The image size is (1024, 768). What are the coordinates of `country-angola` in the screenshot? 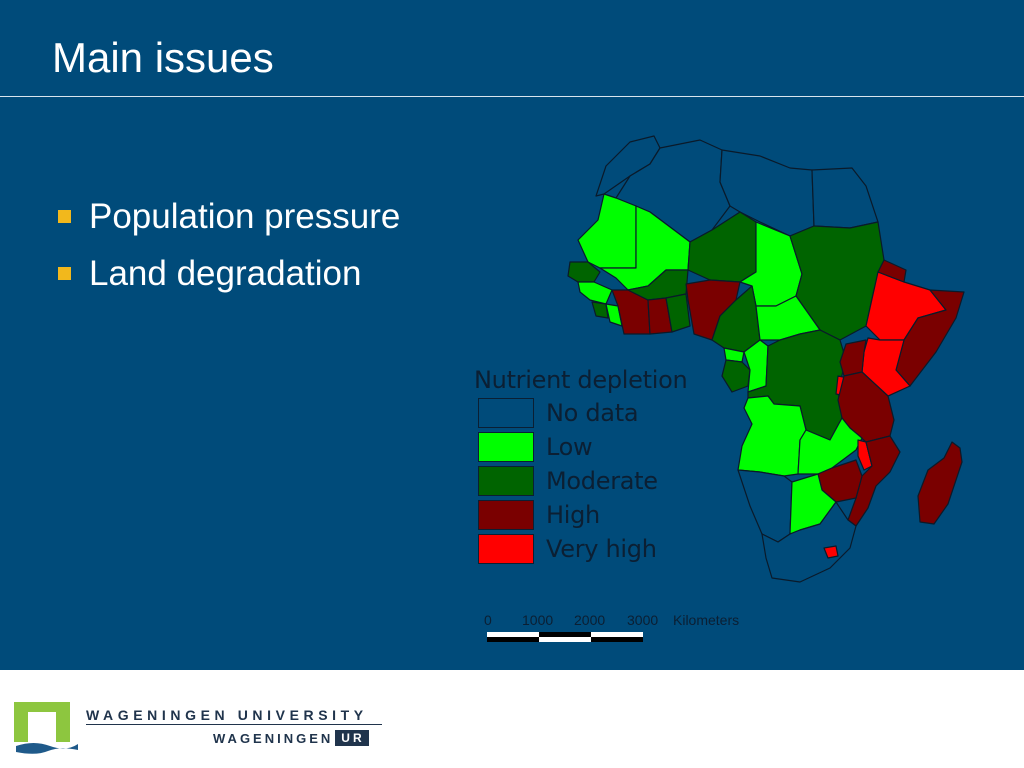 It's located at (772, 436).